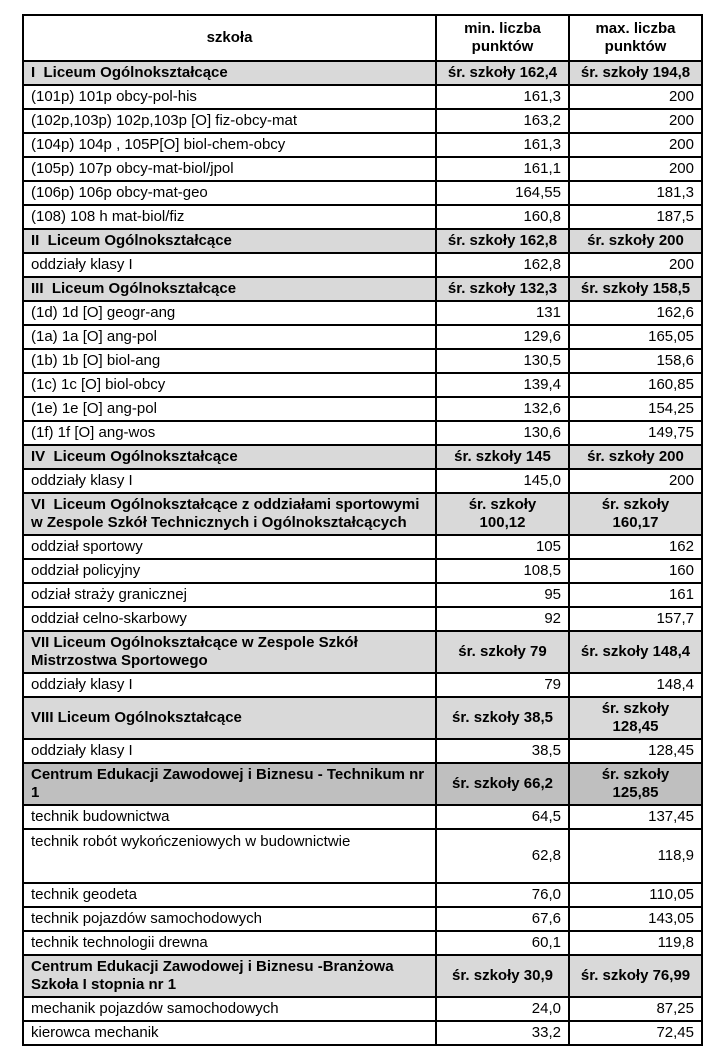 Image resolution: width=715 pixels, height=1061 pixels. What do you see at coordinates (229, 217) in the screenshot?
I see `school-cell: (108) 108 h mat-biol/fiz` at bounding box center [229, 217].